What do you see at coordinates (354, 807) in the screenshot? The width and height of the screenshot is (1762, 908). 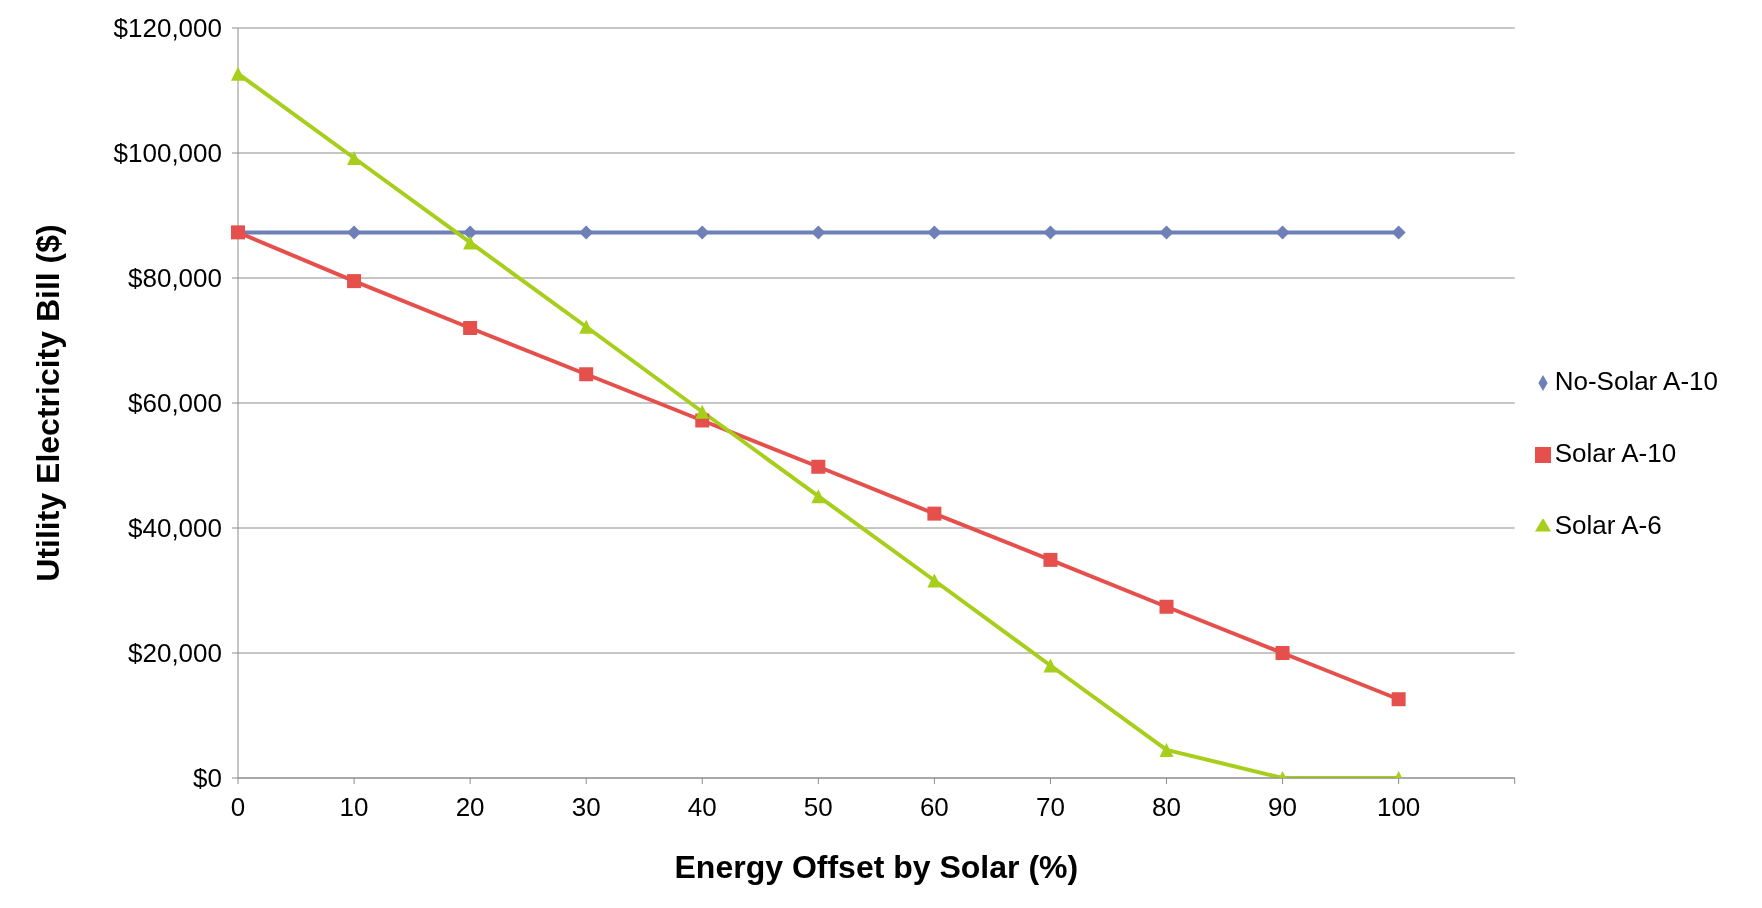 I see `x-tick-label: 10` at bounding box center [354, 807].